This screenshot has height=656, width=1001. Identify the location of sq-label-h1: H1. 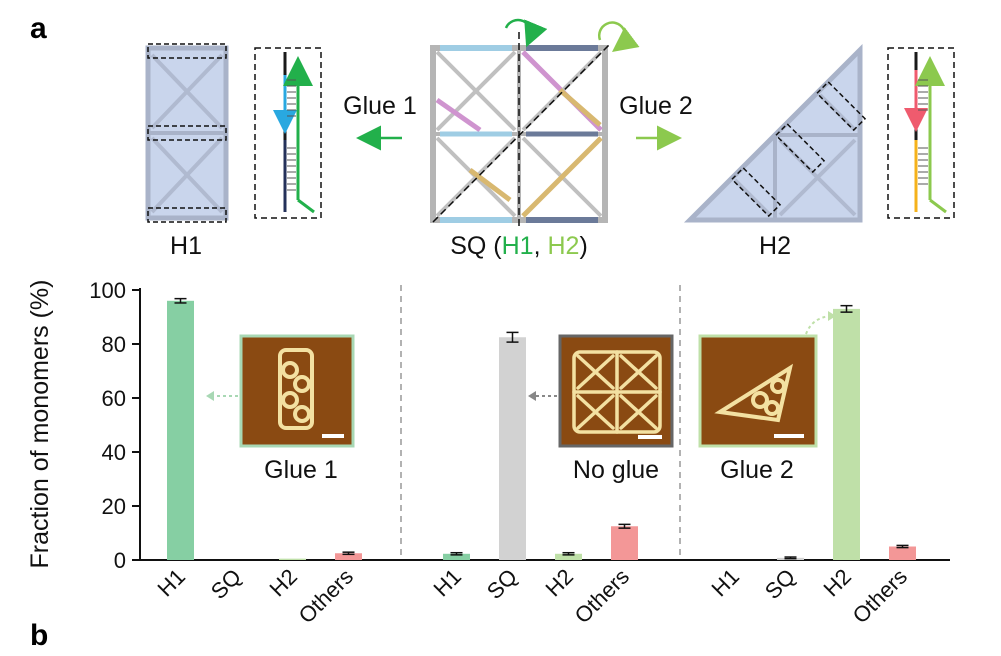
(518, 246).